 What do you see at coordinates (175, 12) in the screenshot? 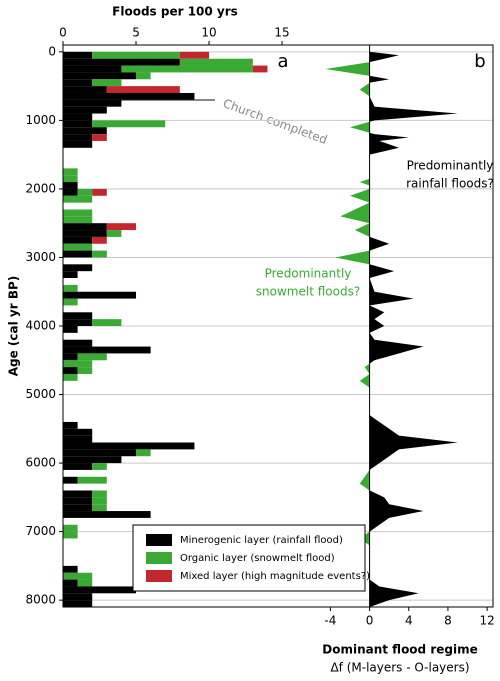
I see `chart-title: Floods per 100 yrs` at bounding box center [175, 12].